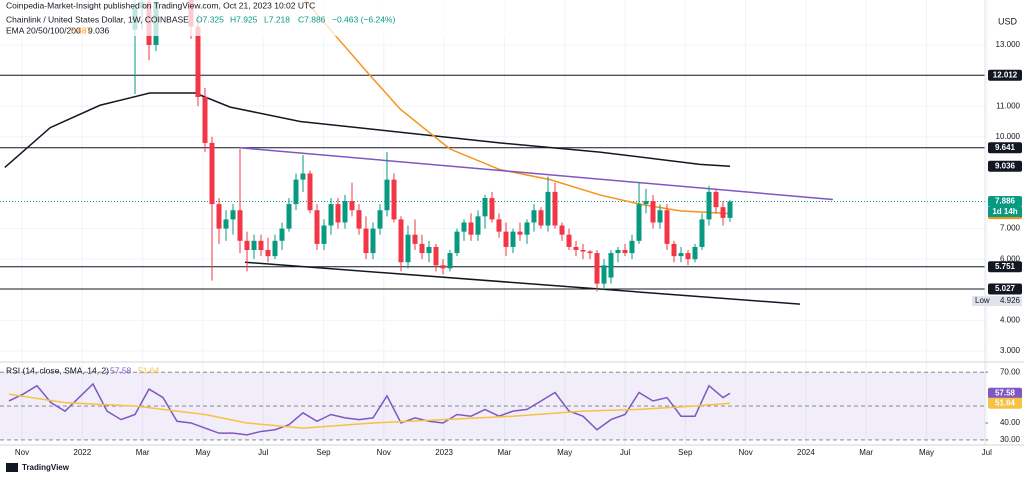  What do you see at coordinates (997, 301) in the screenshot?
I see `low-tag` at bounding box center [997, 301].